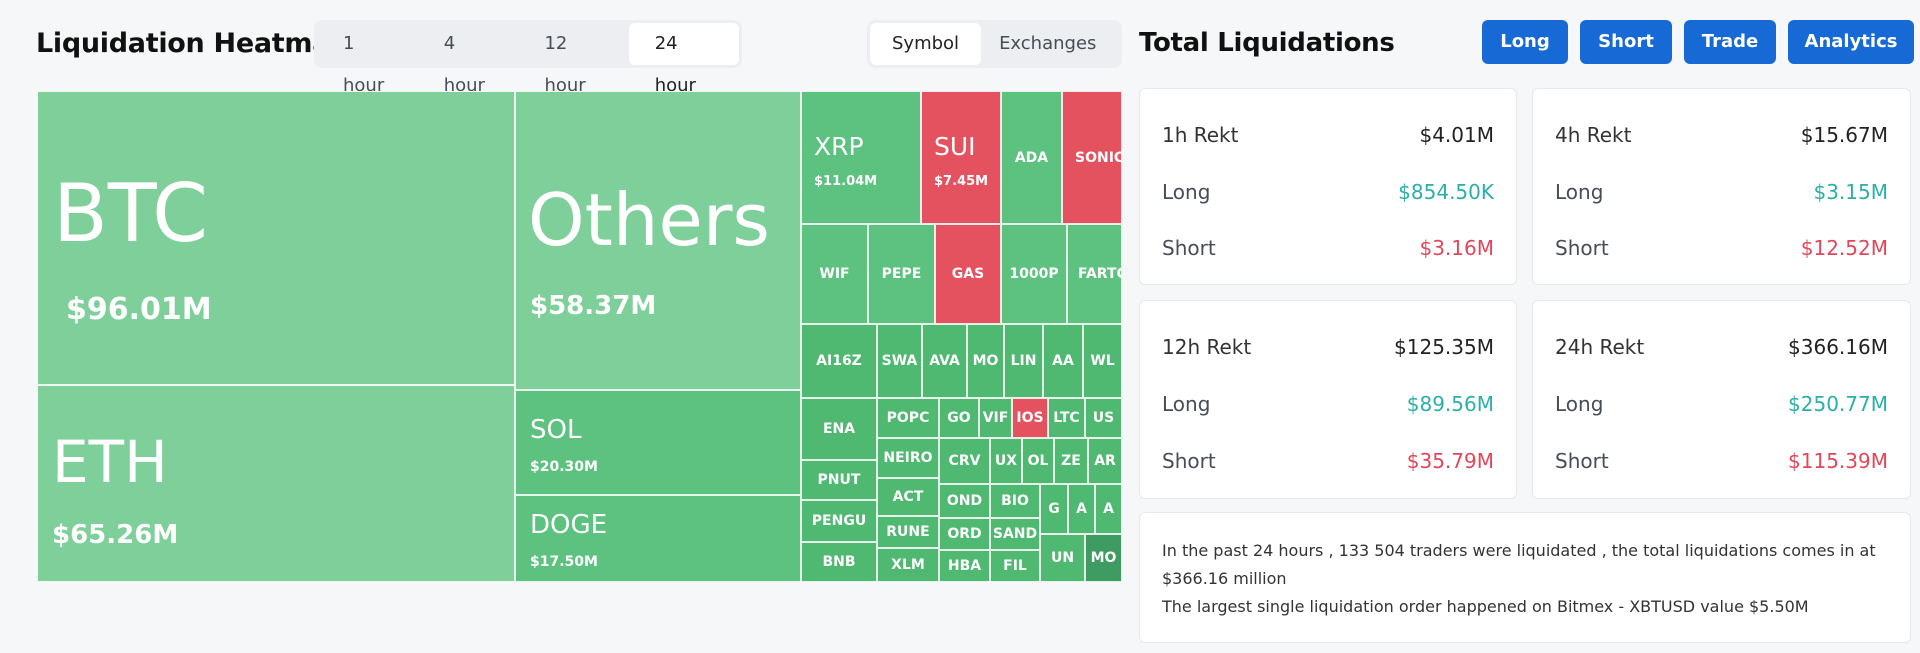 Image resolution: width=1920 pixels, height=653 pixels. I want to click on timeframe-selector: 1 hour 4 hour 12 hour 24 hour, so click(528, 58).